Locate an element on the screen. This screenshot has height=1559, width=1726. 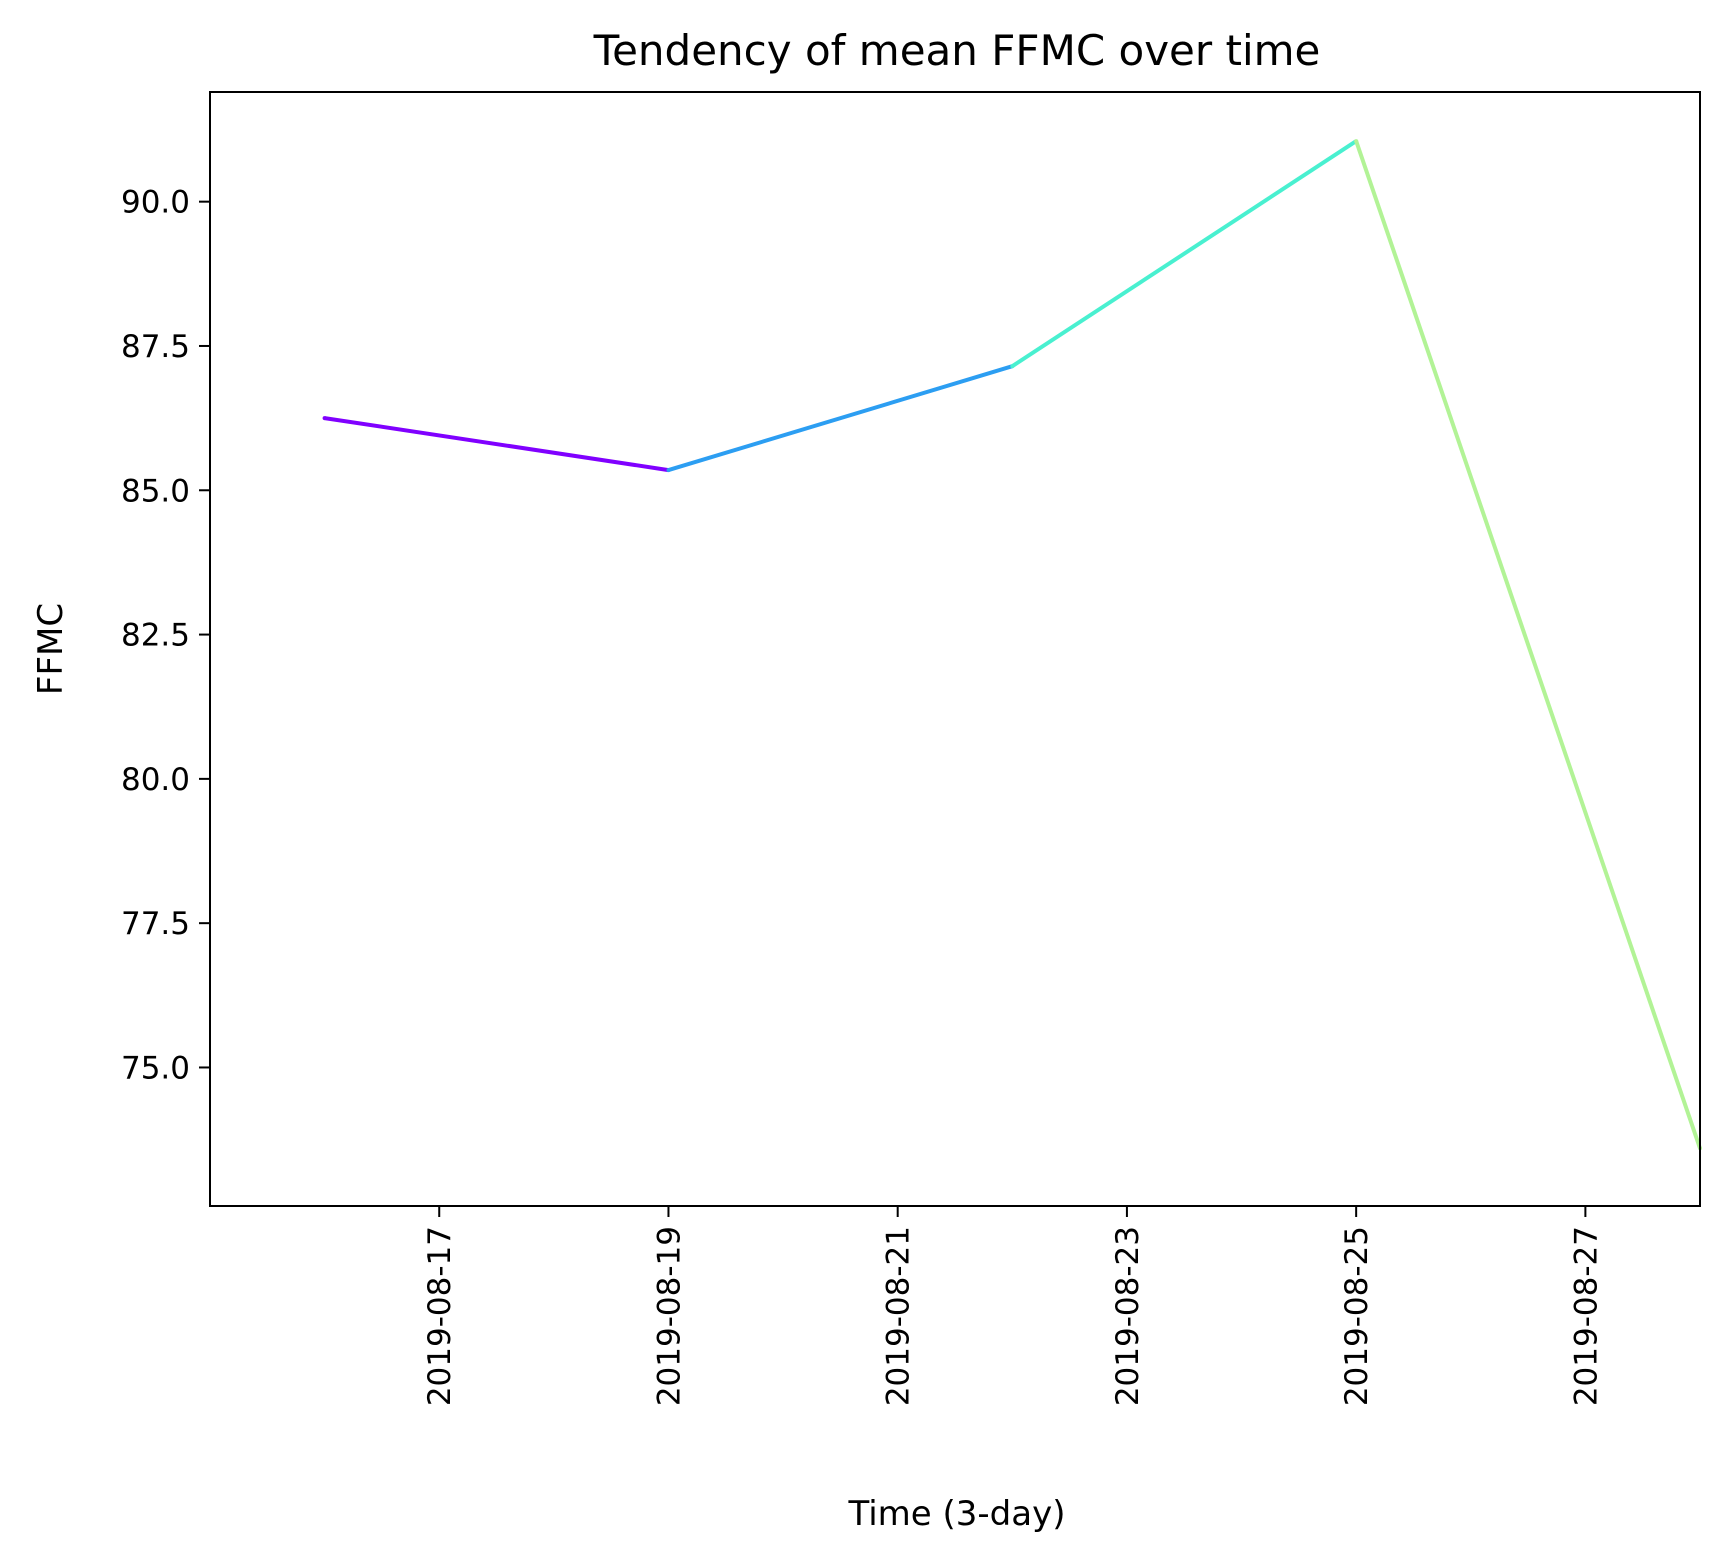
y-tick-label-6: 90.0 is located at coordinates (155, 203).